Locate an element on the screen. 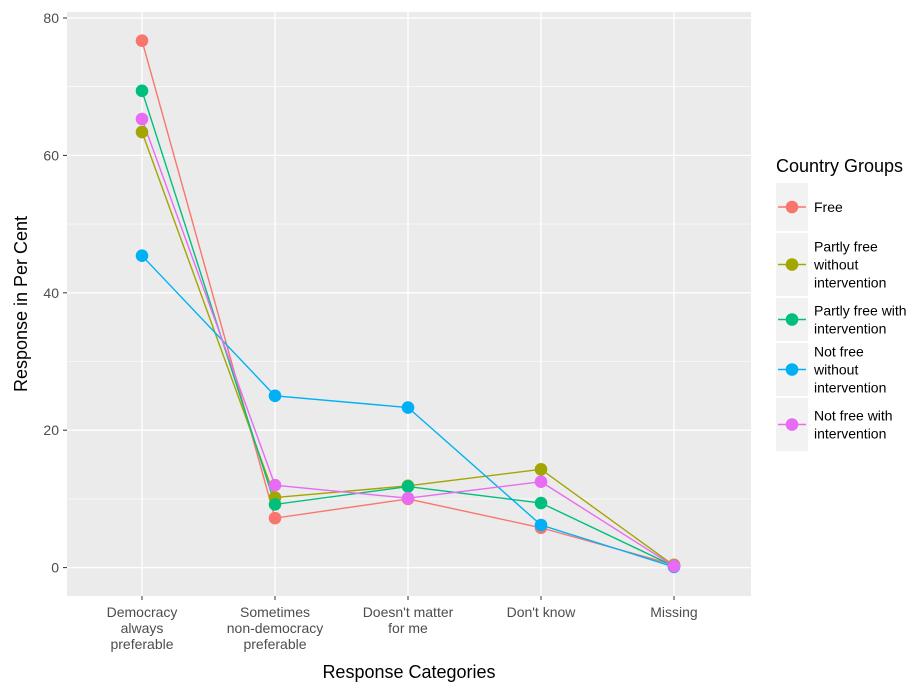 Image resolution: width=922 pixels, height=682 pixels. x-tick-label: Democracy always preferable is located at coordinates (142, 628).